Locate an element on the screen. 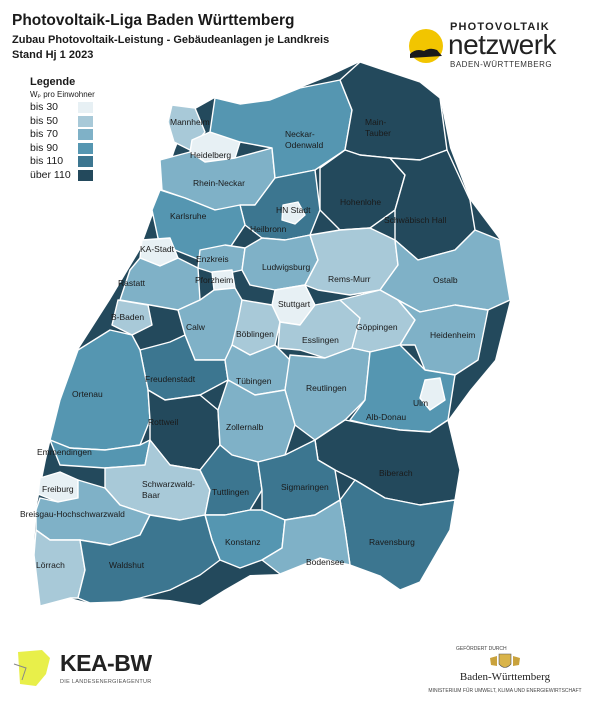  kea-bw-logo: KEA-BW DIE LANDESENERGIEAGENTUR is located at coordinates (97, 669).